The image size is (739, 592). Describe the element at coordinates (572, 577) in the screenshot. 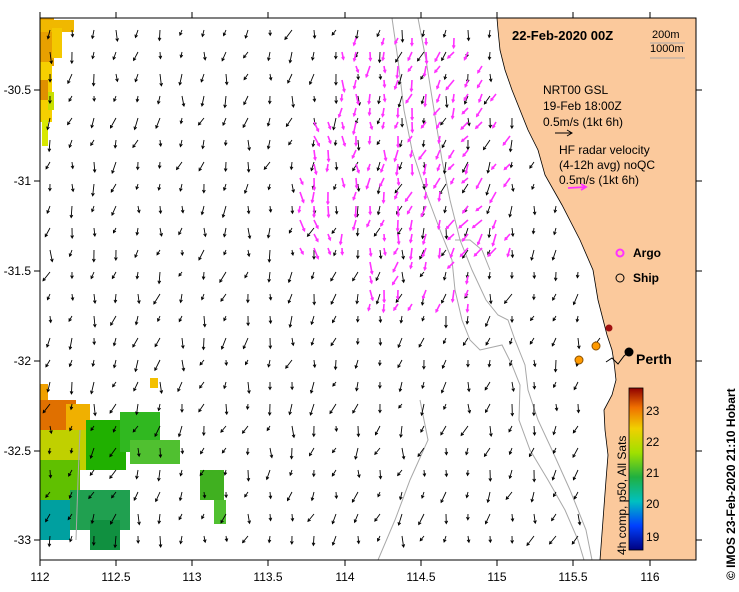

I see `x-tick-label: 115.5` at that location.